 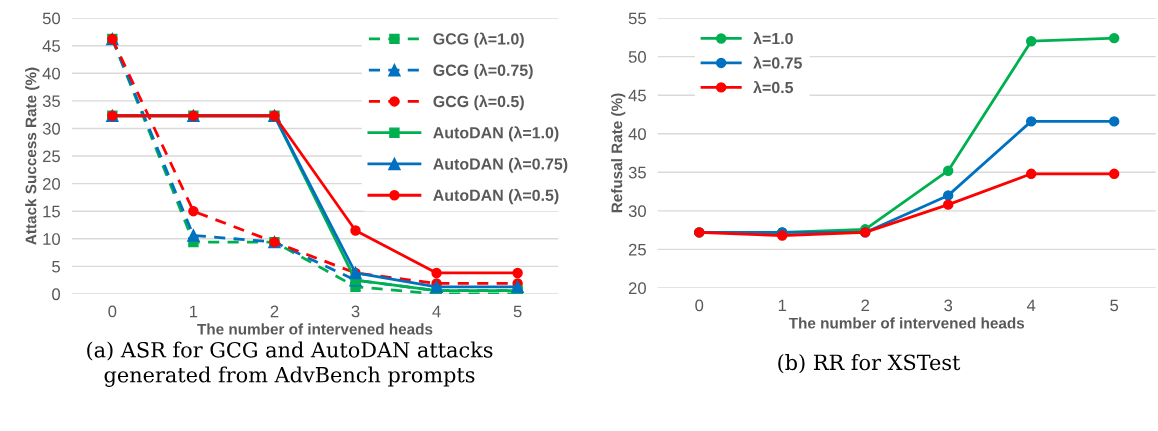 I want to click on y-tick-label: 5, so click(x=56, y=266).